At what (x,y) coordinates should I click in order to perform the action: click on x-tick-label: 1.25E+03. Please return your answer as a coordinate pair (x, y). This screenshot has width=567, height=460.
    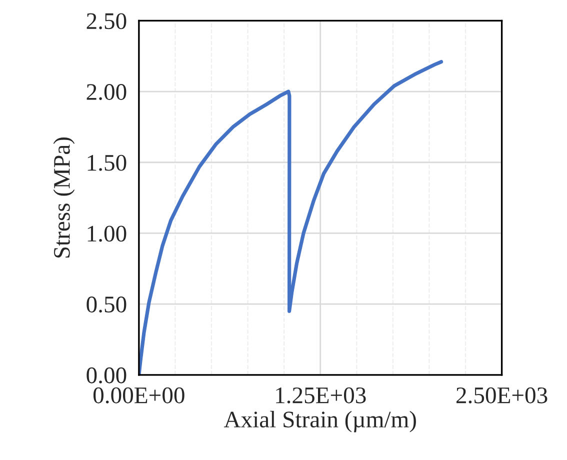
    Looking at the image, I should click on (321, 395).